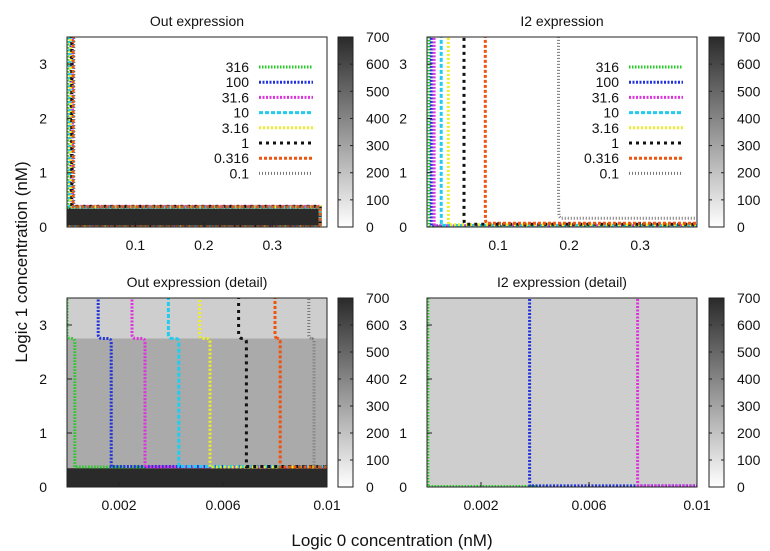 Image resolution: width=770 pixels, height=551 pixels. Describe the element at coordinates (197, 282) in the screenshot. I see `panel-title: Out expression (detail)` at that location.